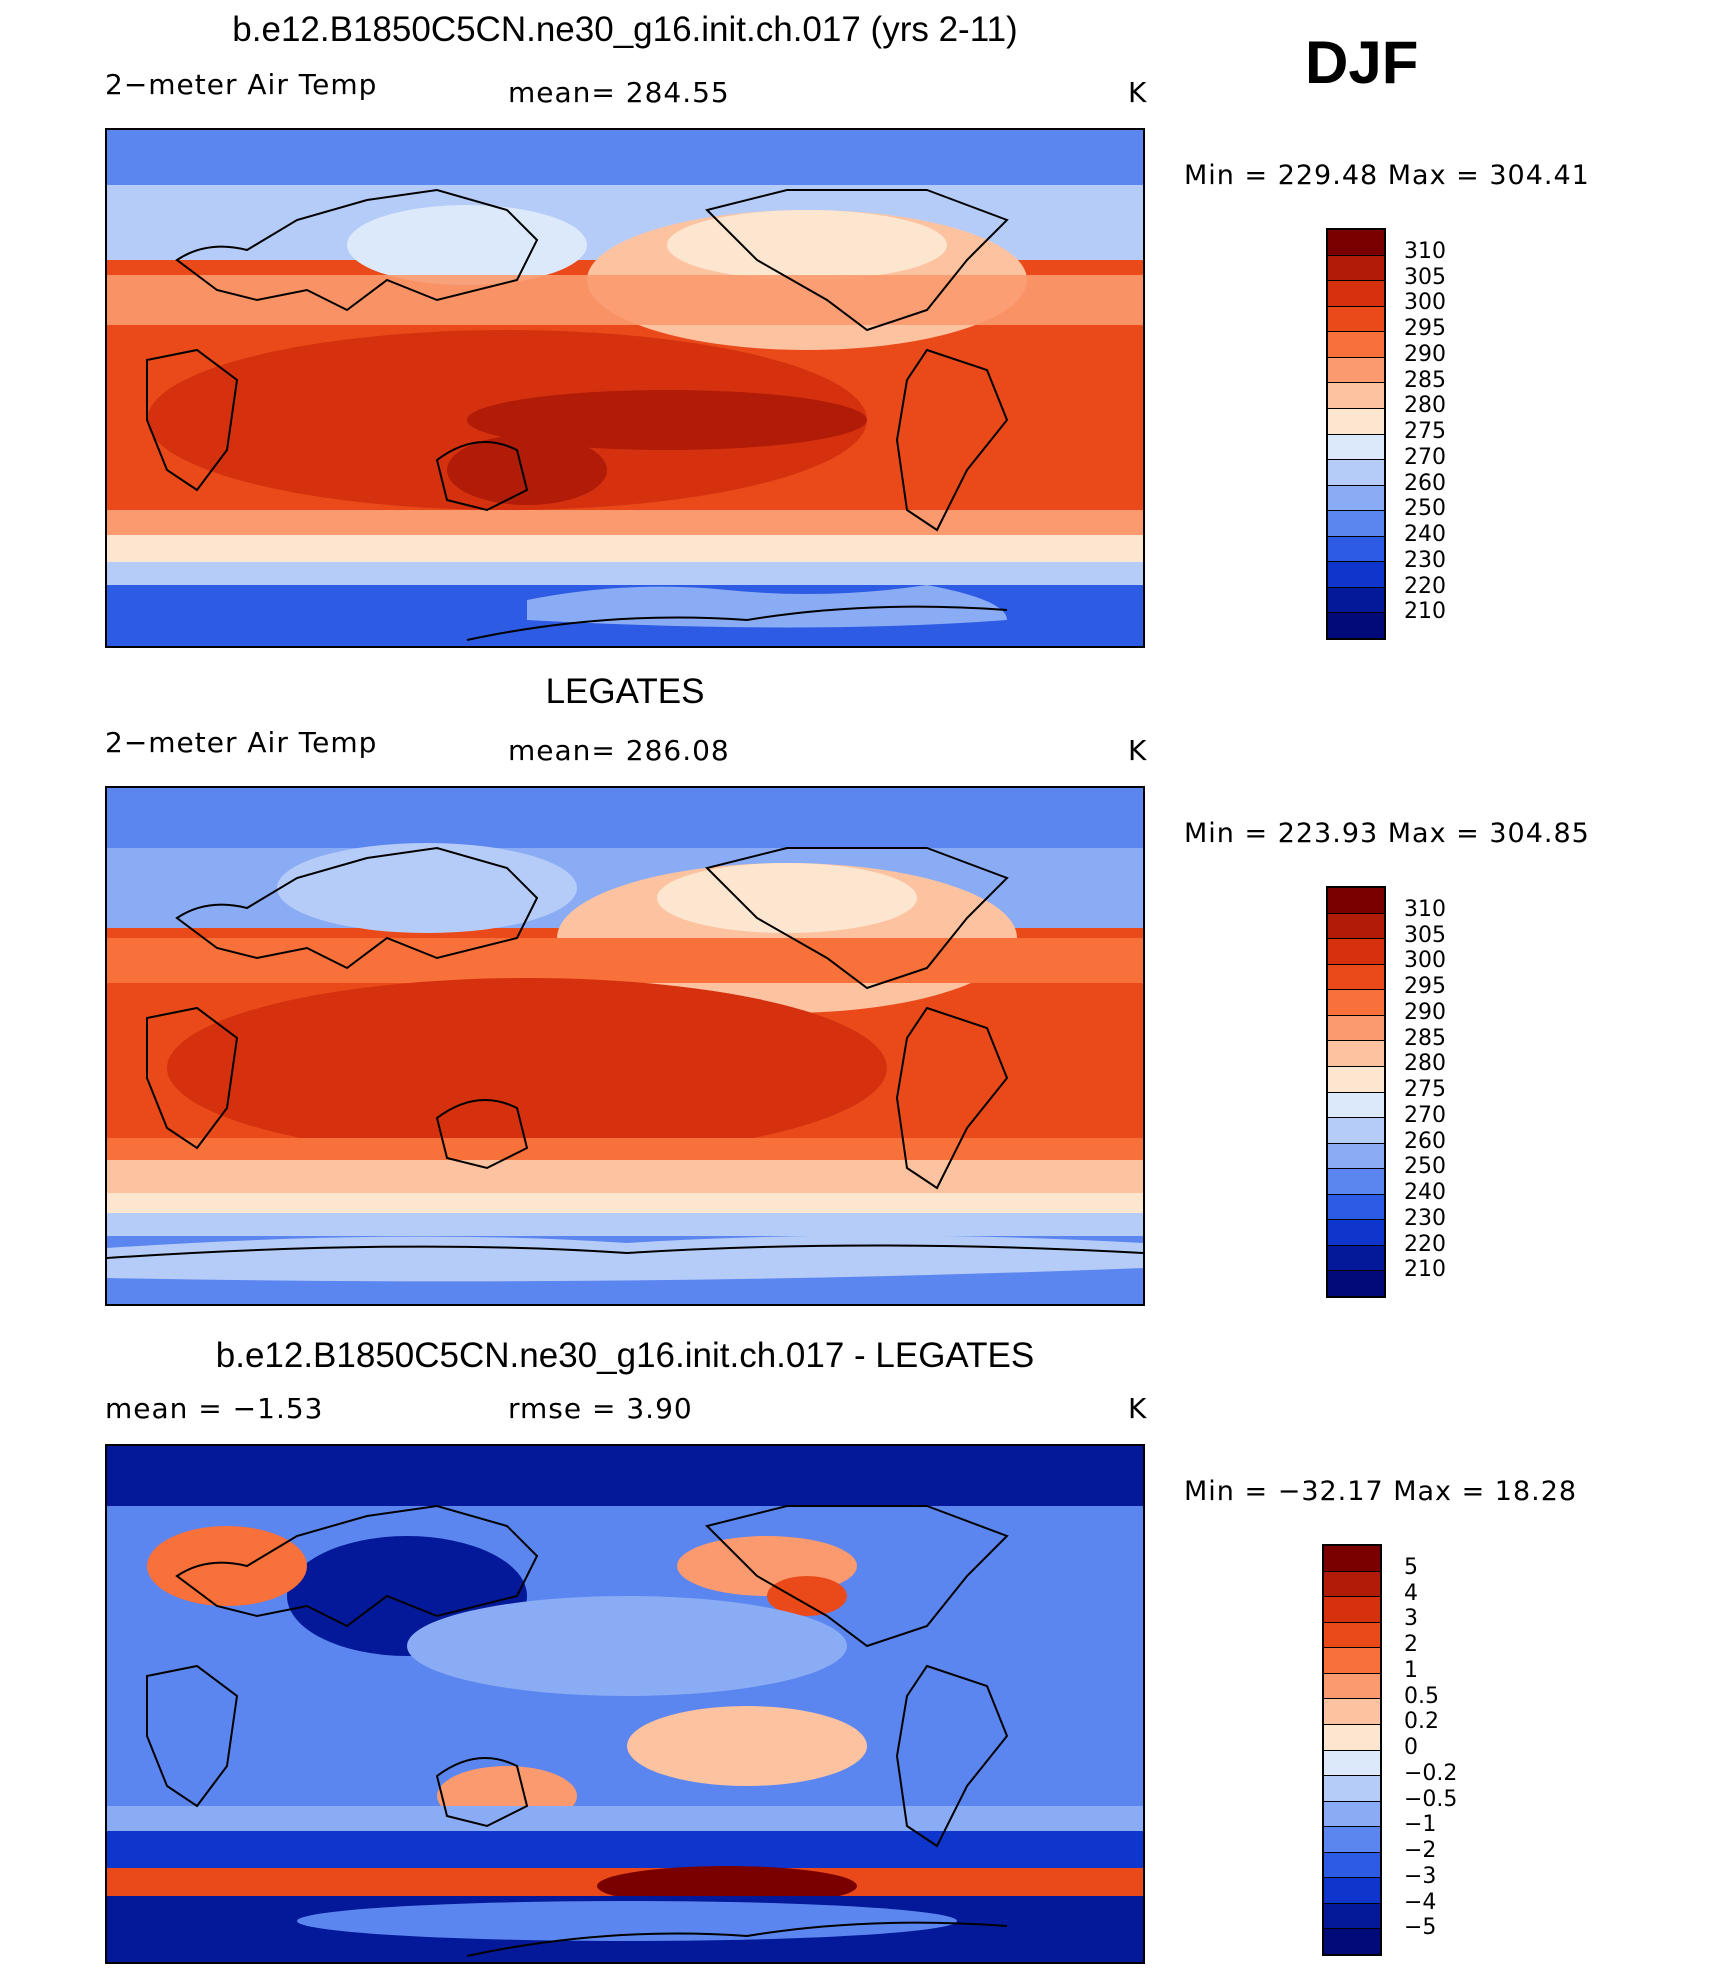 The image size is (1710, 1981). What do you see at coordinates (1411, 1670) in the screenshot?
I see `colorbar-tick-label: 1` at bounding box center [1411, 1670].